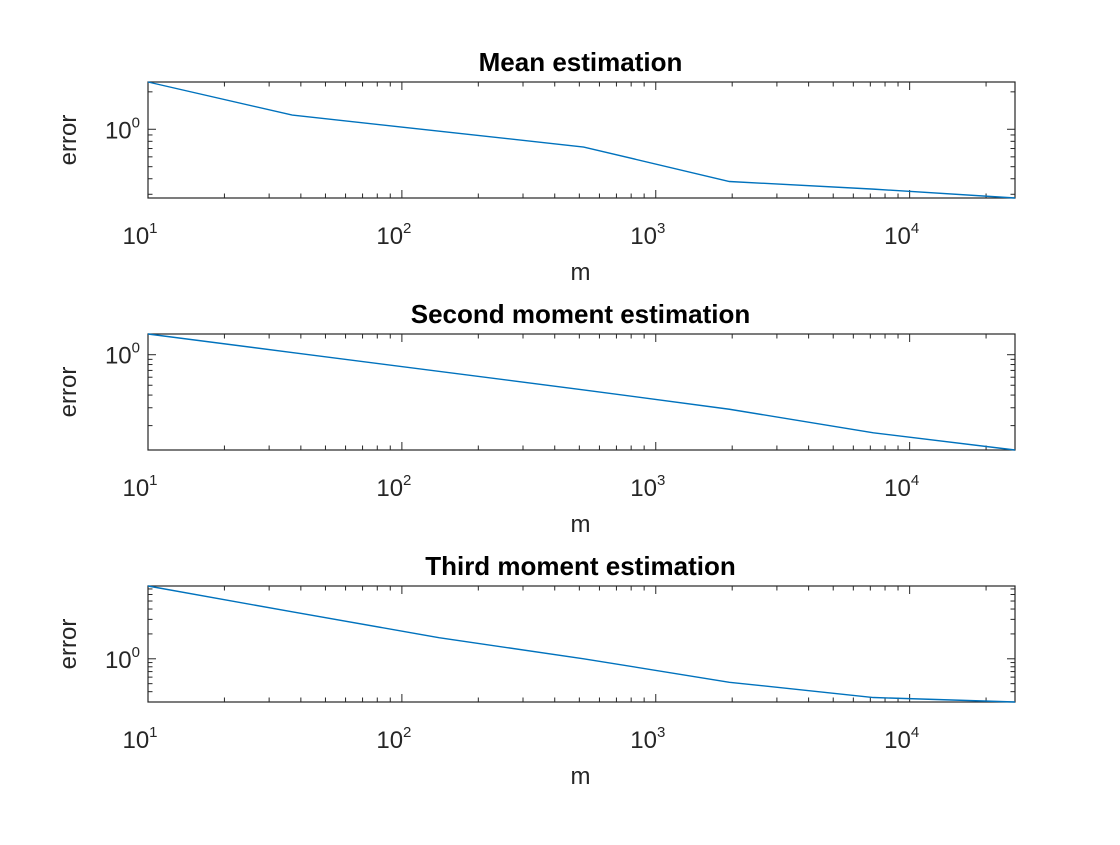 The height and width of the screenshot is (845, 1120). What do you see at coordinates (580, 566) in the screenshot?
I see `chart-title: Third moment estimation` at bounding box center [580, 566].